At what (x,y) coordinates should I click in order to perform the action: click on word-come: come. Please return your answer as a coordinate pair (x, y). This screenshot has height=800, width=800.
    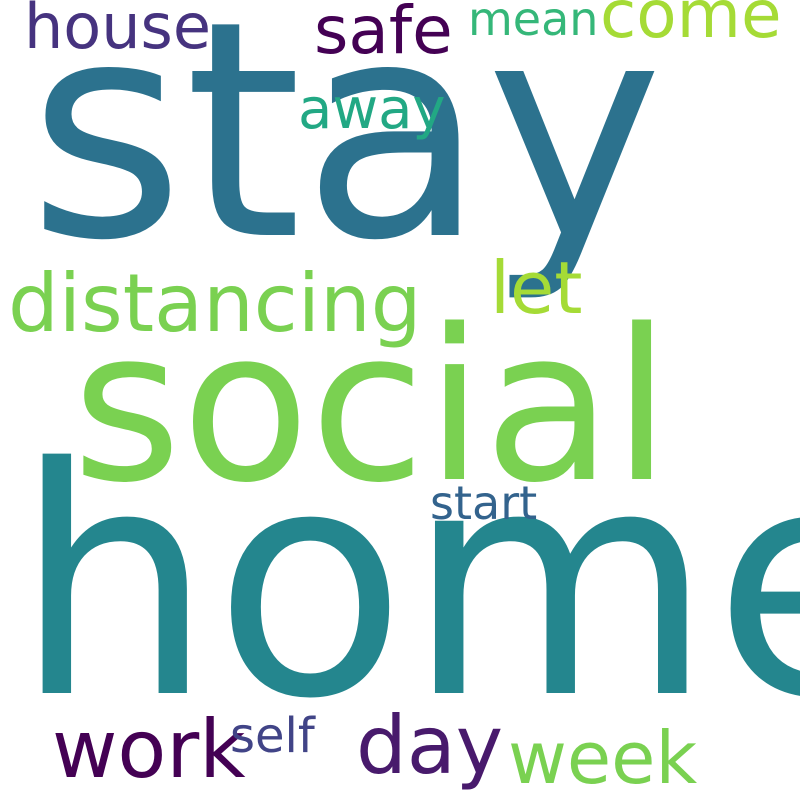
    Looking at the image, I should click on (691, 26).